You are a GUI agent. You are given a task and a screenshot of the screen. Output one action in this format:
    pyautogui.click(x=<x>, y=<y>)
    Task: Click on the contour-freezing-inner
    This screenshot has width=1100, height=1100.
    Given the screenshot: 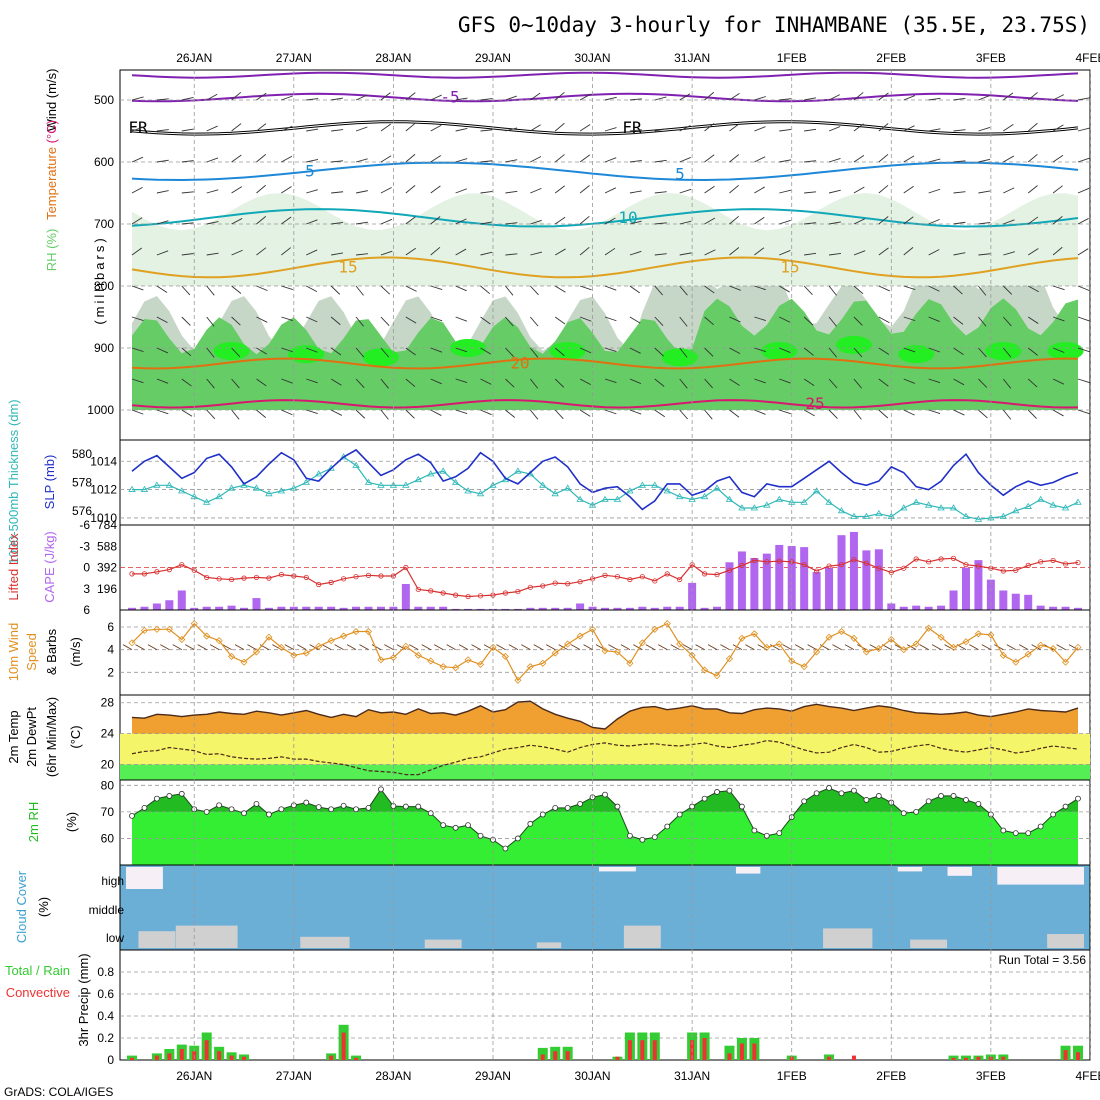 What is the action you would take?
    pyautogui.click(x=605, y=128)
    